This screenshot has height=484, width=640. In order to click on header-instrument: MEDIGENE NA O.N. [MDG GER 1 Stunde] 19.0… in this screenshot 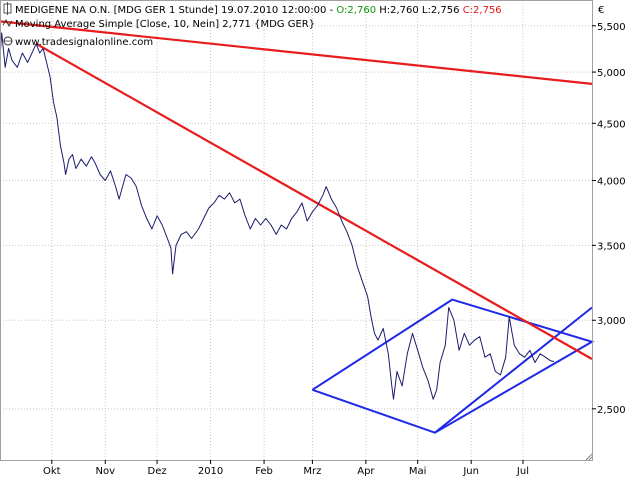, I will do `click(175, 10)`.